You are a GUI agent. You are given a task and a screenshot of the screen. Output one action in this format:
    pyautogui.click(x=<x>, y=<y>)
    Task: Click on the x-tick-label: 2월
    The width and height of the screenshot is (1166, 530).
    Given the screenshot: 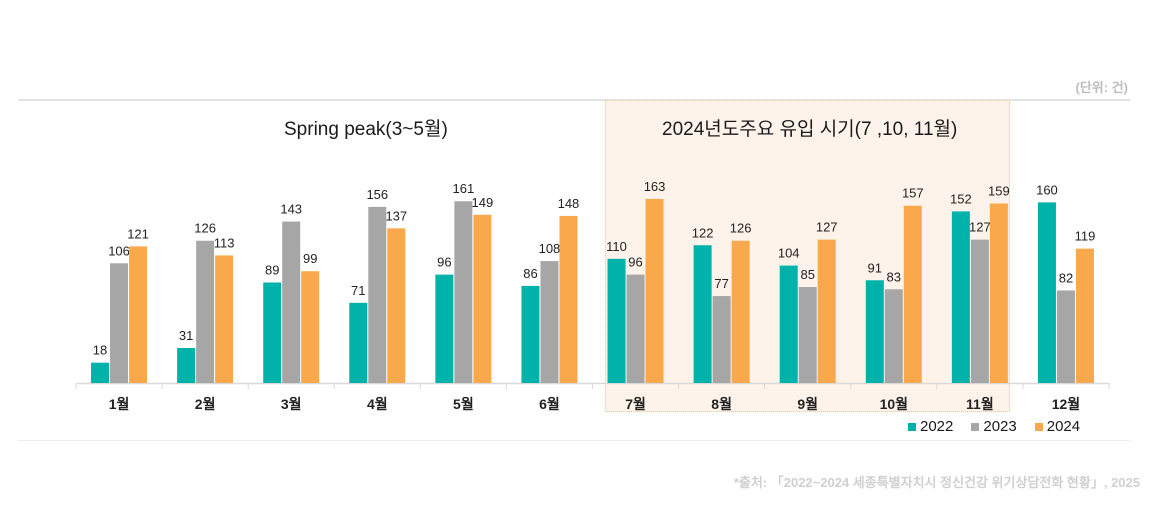 What is the action you would take?
    pyautogui.click(x=205, y=404)
    